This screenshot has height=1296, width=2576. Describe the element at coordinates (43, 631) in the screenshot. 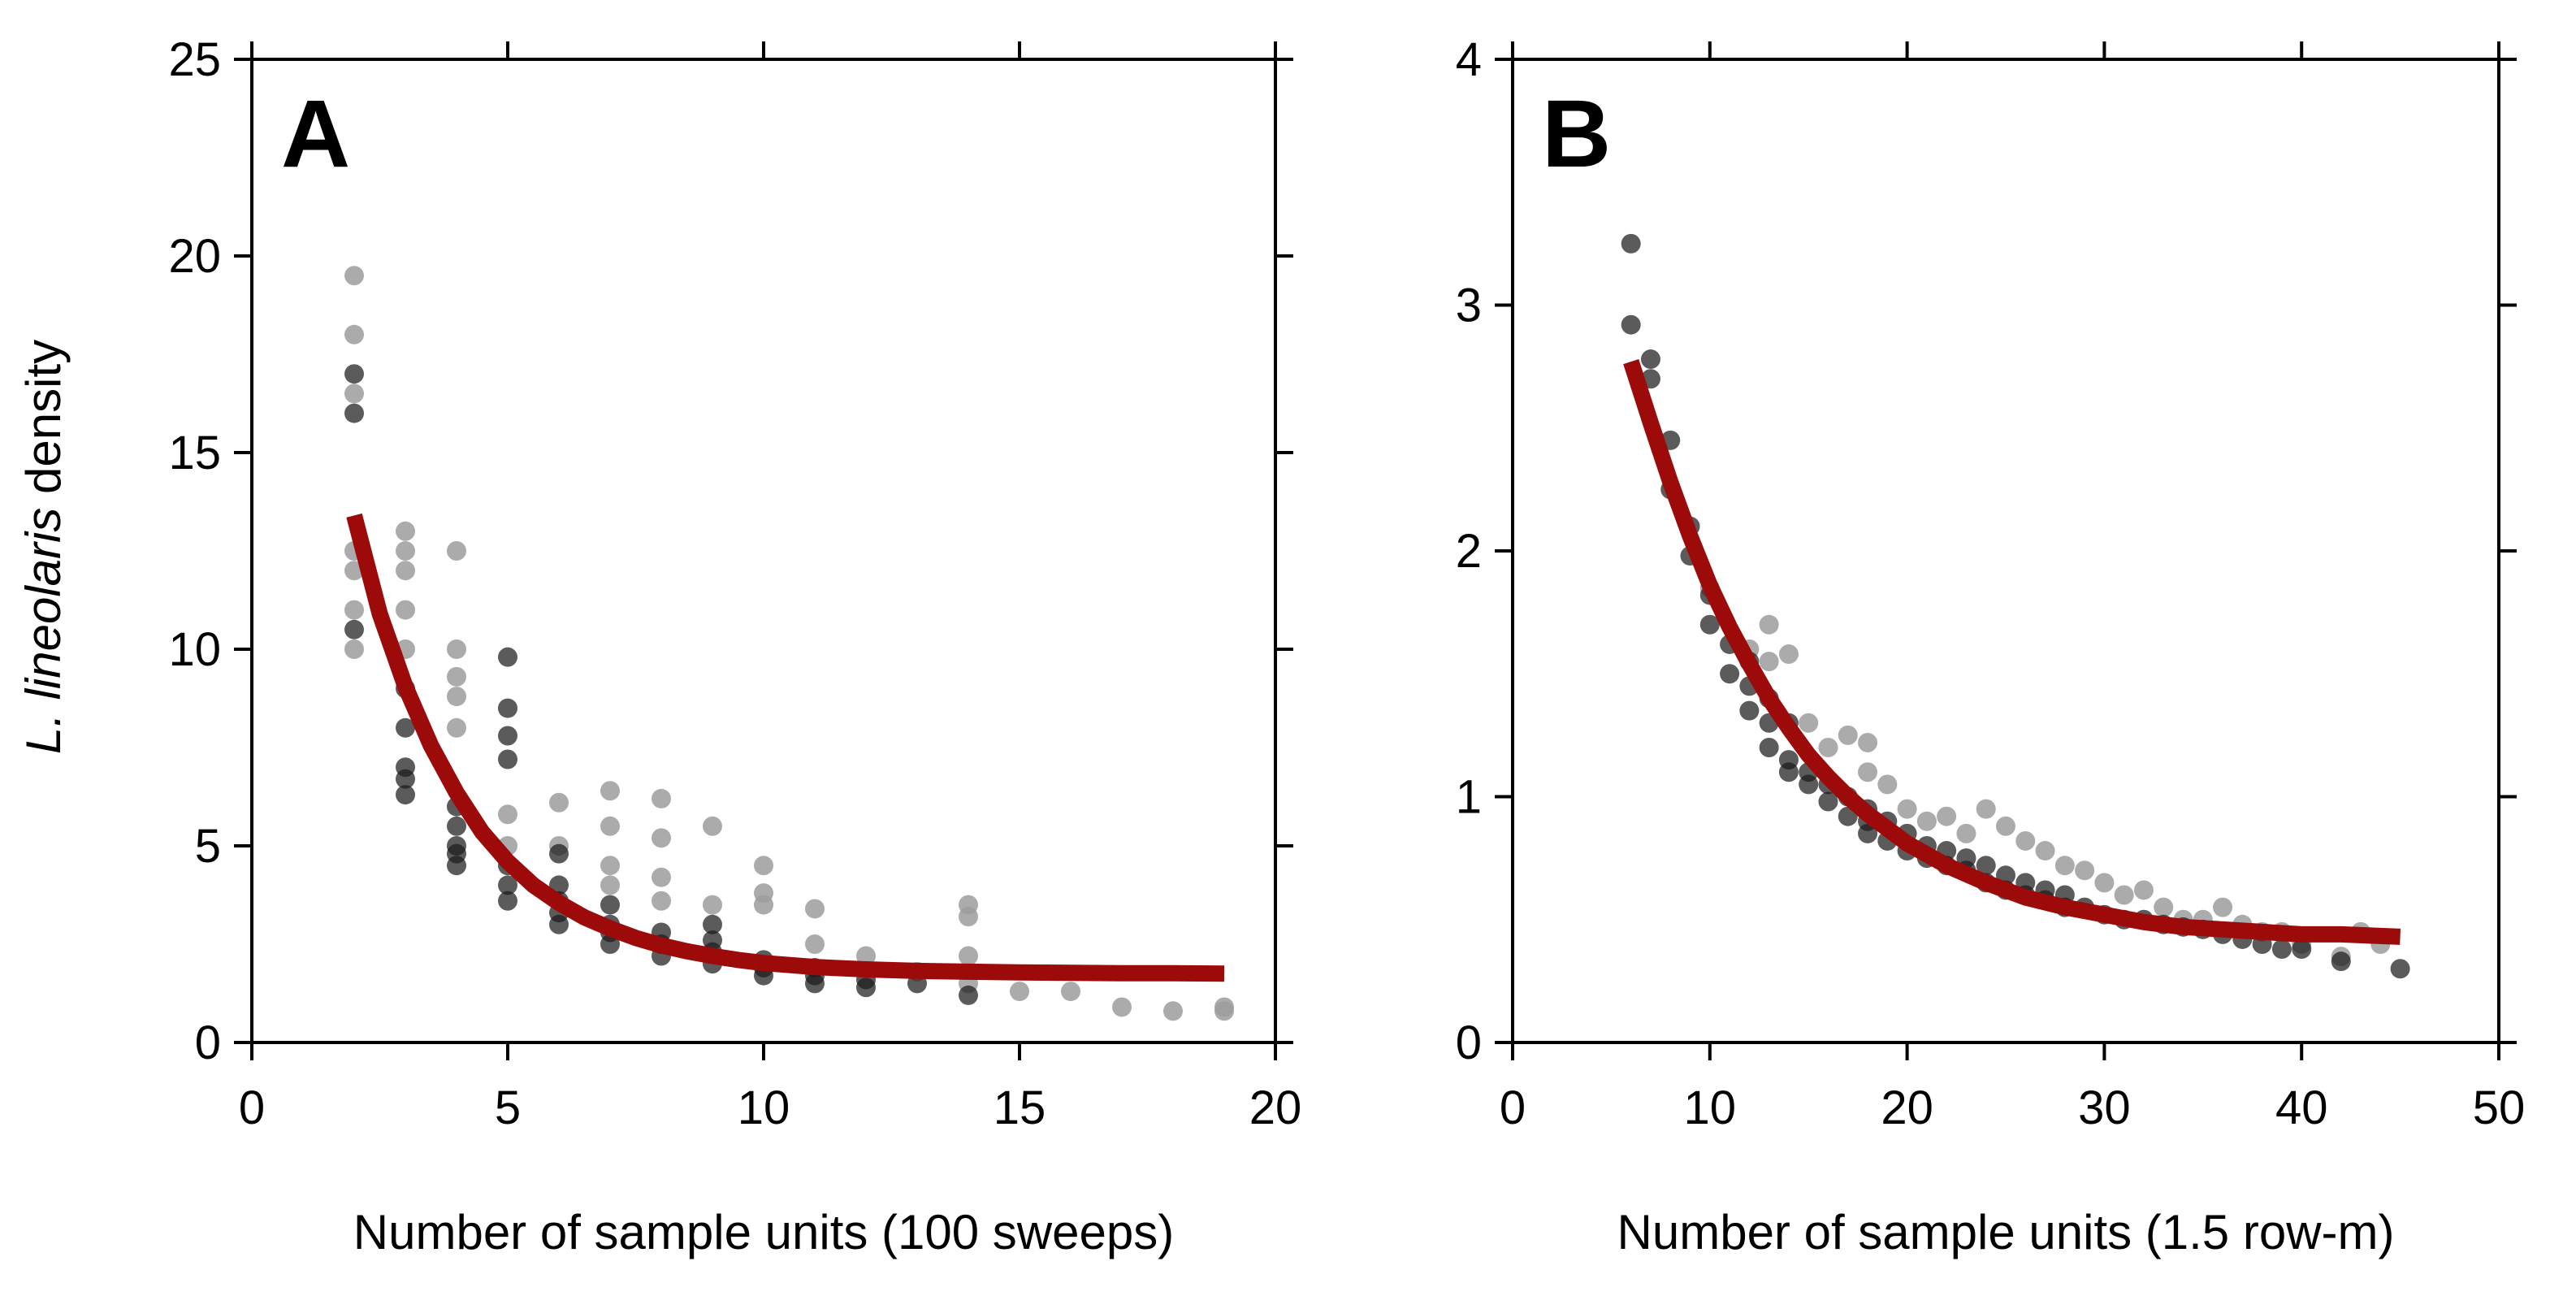

I see `y-axis-title-italic: L. lineolaris` at that location.